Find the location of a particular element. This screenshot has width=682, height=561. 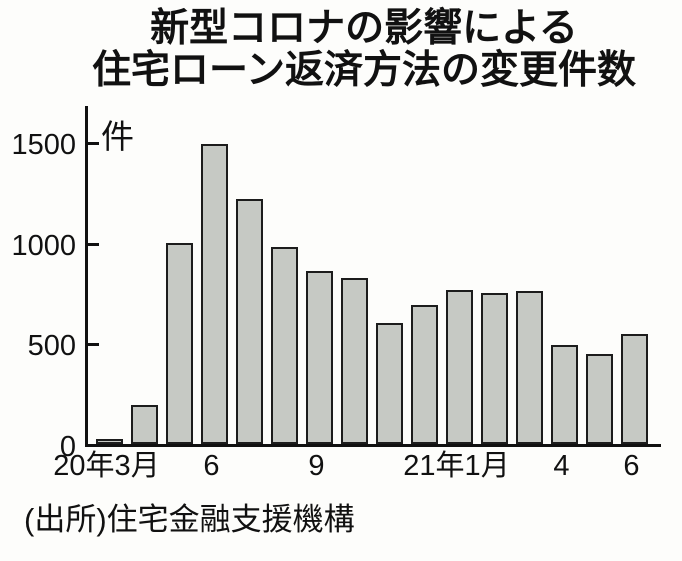

chart-title-line1: 新型コロナの影響による is located at coordinates (364, 28).